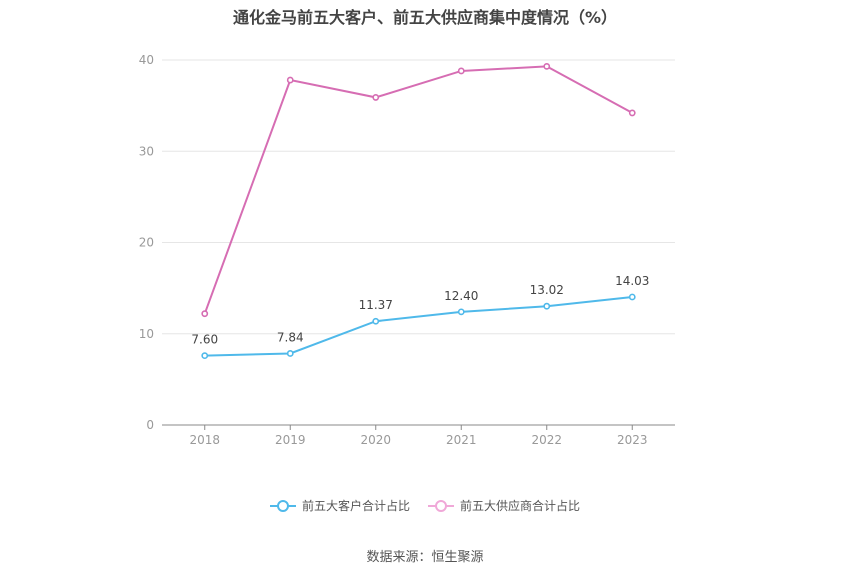 The height and width of the screenshot is (575, 850). Describe the element at coordinates (425, 505) in the screenshot. I see `legend: 前五大客户合计占比 前五大供应商合计占比` at that location.